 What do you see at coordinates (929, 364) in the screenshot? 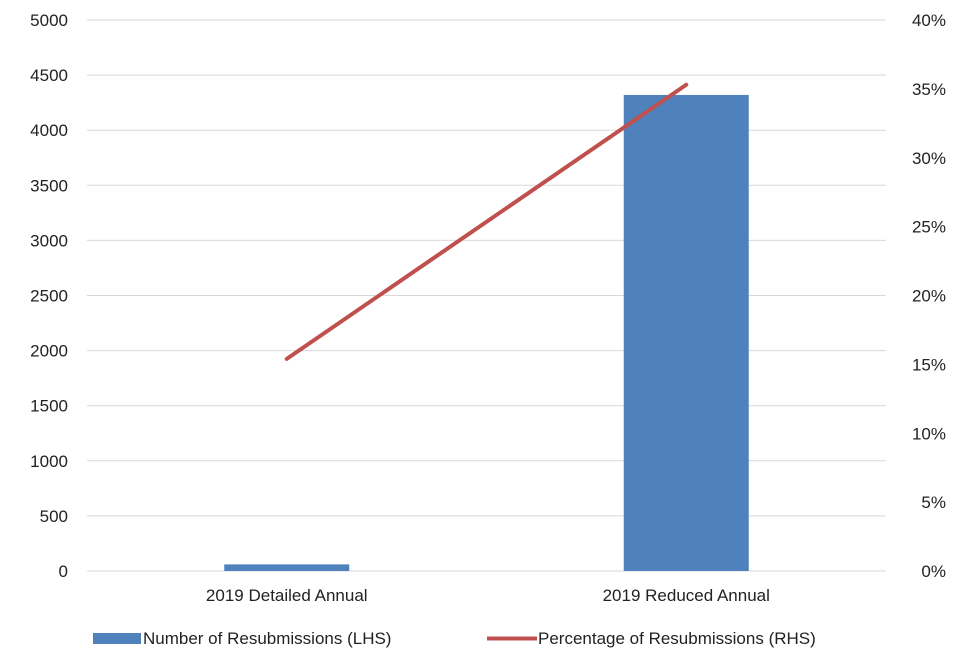
I see `right-tick-label: 15%` at bounding box center [929, 364].